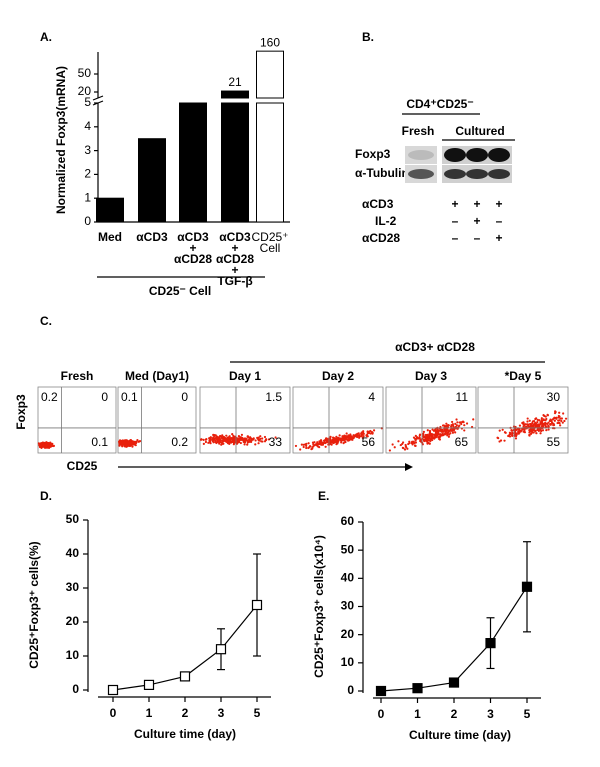 The height and width of the screenshot is (767, 600). Describe the element at coordinates (319, 606) in the screenshot. I see `y-axis-label: CD25⁺Foxp3⁺ cells(x10⁴)` at that location.